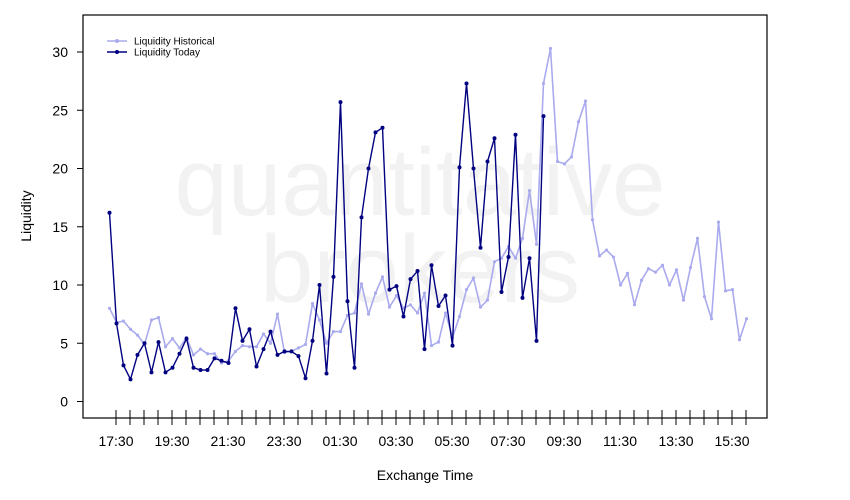 The width and height of the screenshot is (850, 500). I want to click on x-axis-title: Exchange Time, so click(425, 475).